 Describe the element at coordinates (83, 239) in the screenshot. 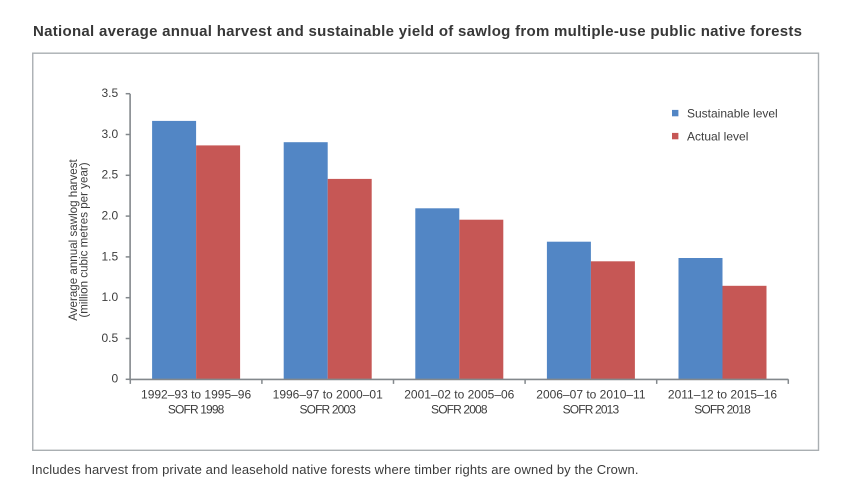

I see `svg-text:(million cubic metres per year: (million cubic metres per year)` at that location.